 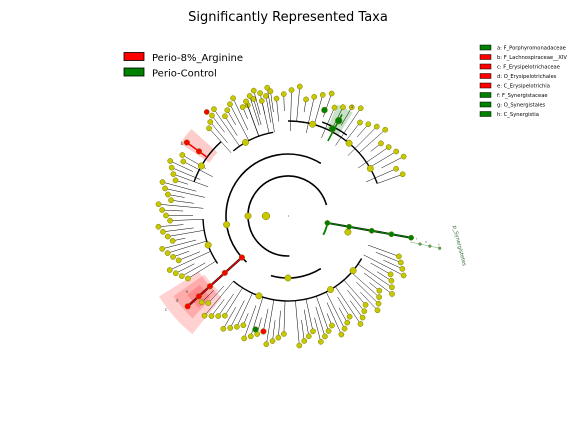 I want to click on side-legend-item: f: F_Synergistaceae, so click(x=513, y=95).